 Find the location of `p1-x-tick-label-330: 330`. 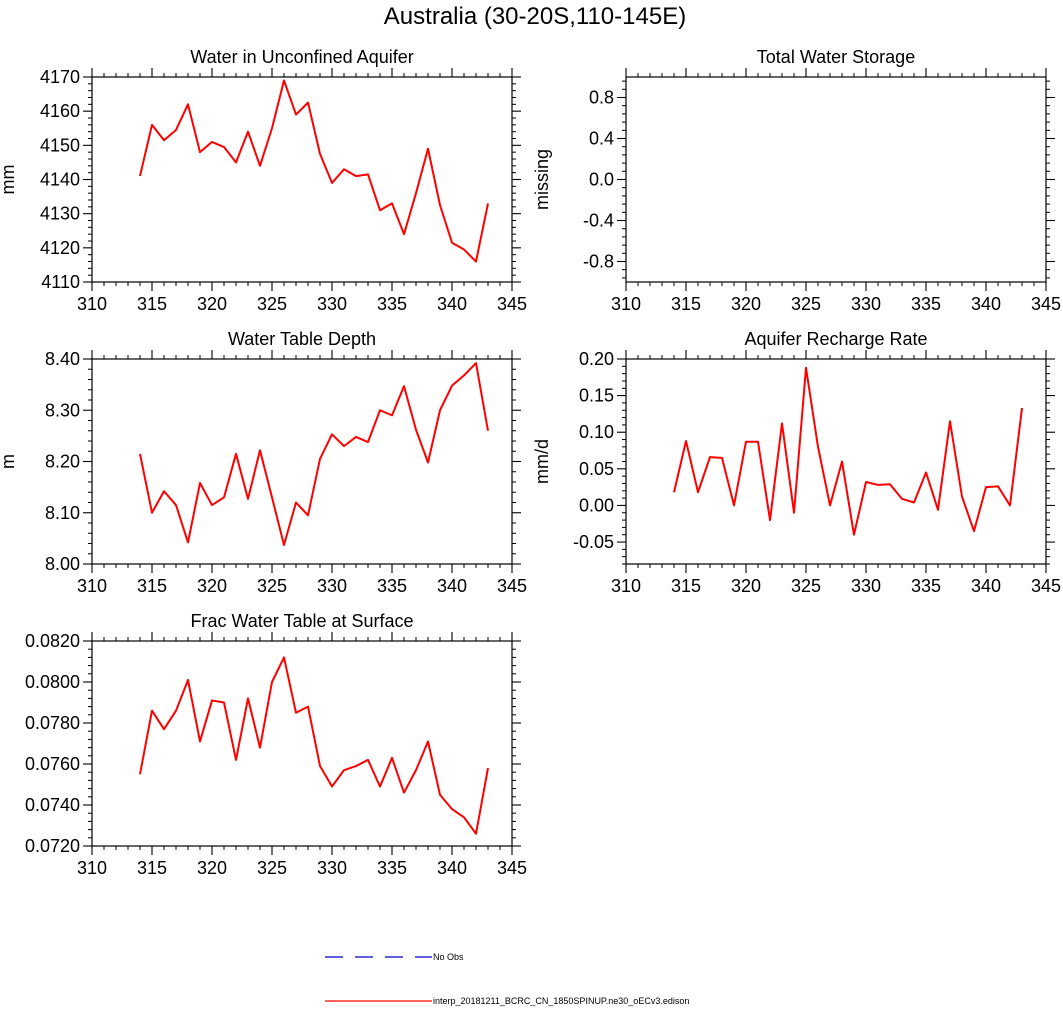

p1-x-tick-label-330: 330 is located at coordinates (866, 304).